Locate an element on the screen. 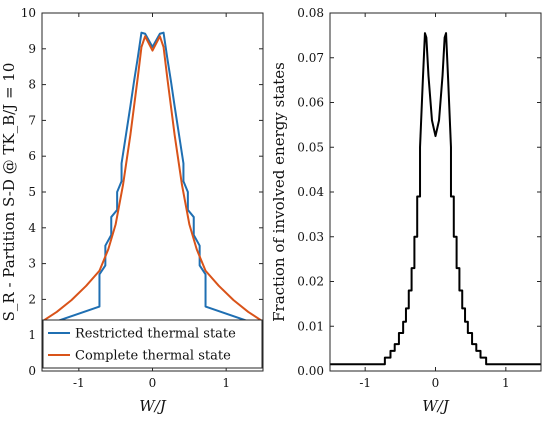 This screenshot has width=550, height=421. y-tick-label: 0.03 is located at coordinates (310, 237).